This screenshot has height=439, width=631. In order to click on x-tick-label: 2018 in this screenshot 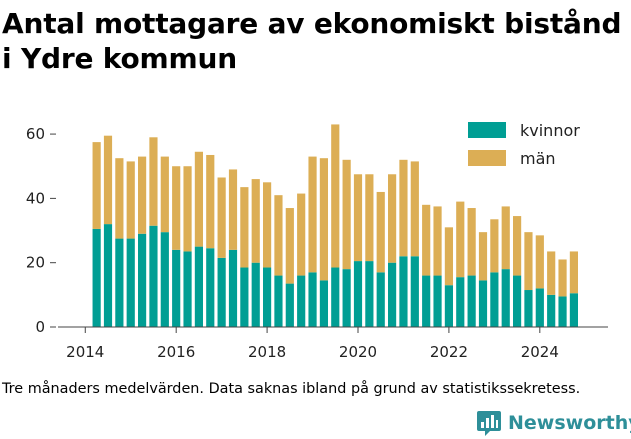, I will do `click(267, 352)`.